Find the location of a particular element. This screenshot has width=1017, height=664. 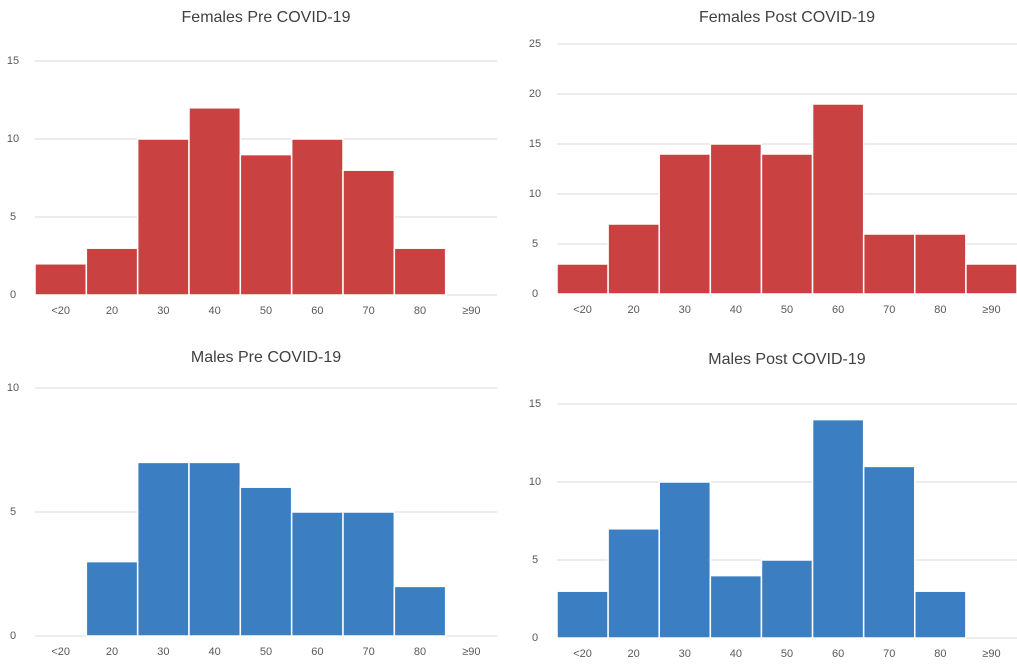

chart-title: Males Pre COVID-19 is located at coordinates (266, 357).